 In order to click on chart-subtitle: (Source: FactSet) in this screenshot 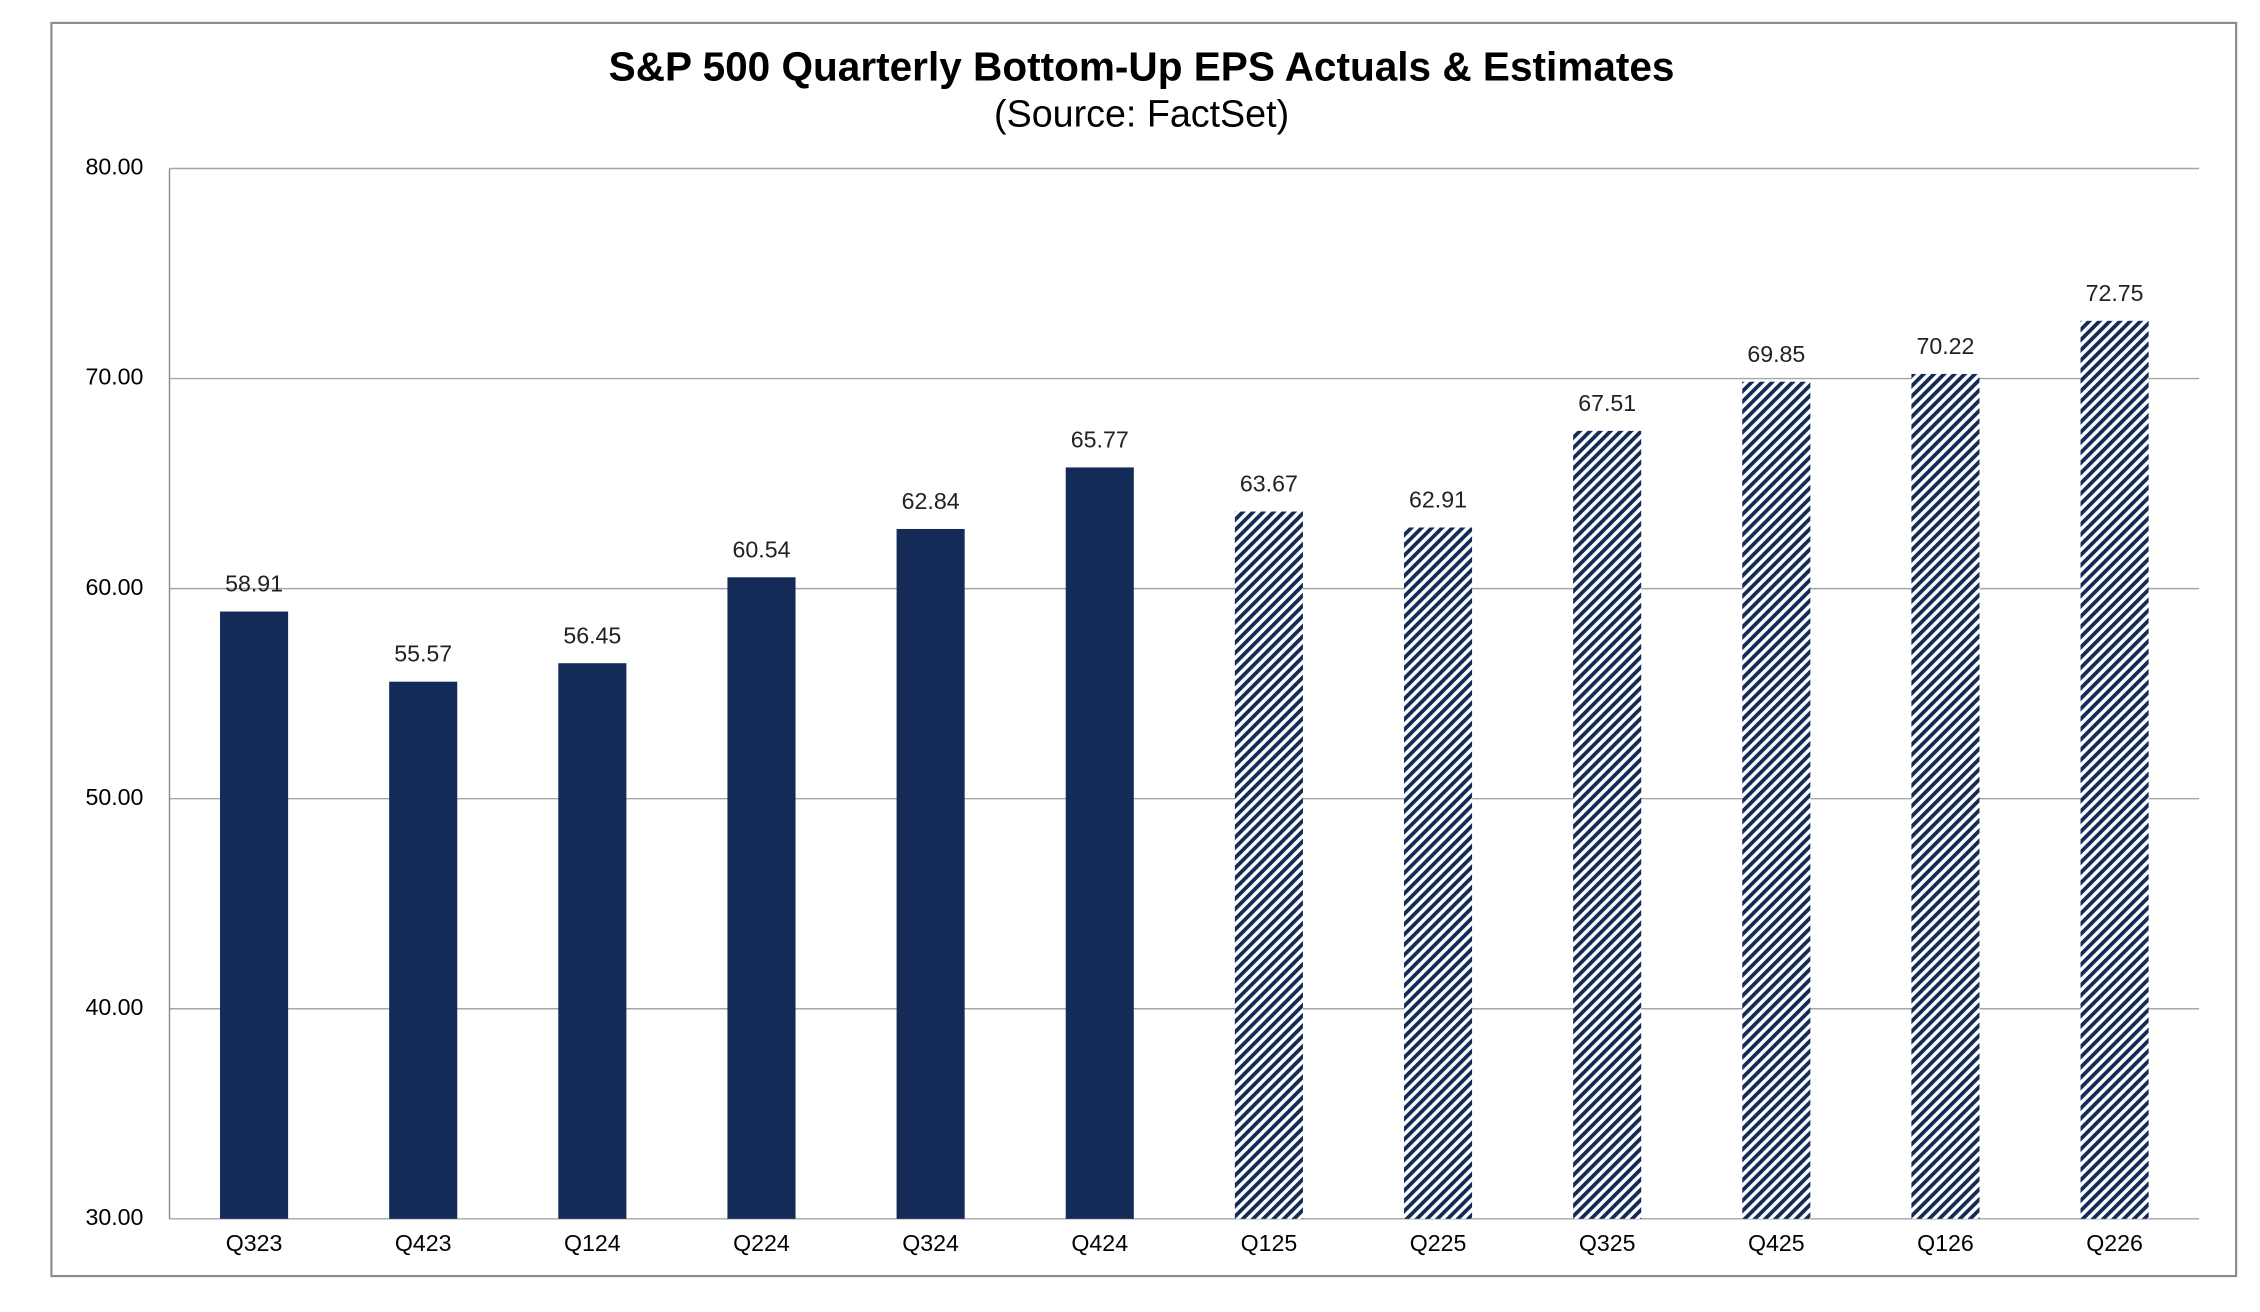, I will do `click(1141, 113)`.